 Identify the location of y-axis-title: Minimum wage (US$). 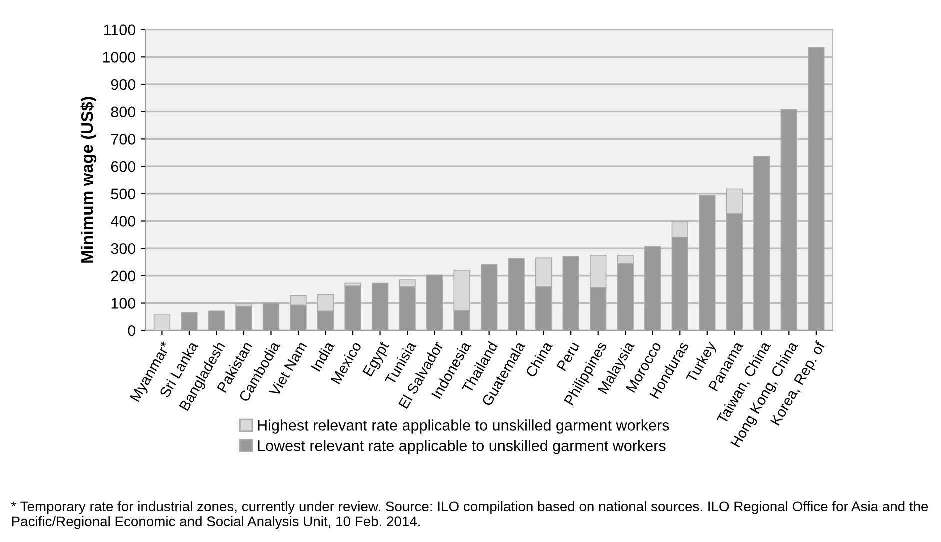
(88, 180).